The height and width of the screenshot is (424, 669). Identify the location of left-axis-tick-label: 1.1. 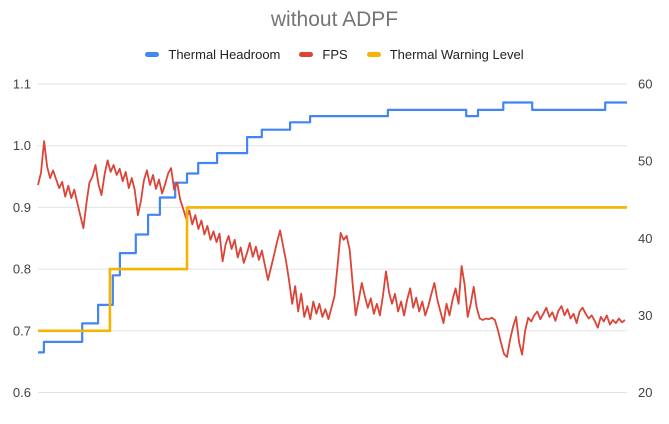
(22, 84).